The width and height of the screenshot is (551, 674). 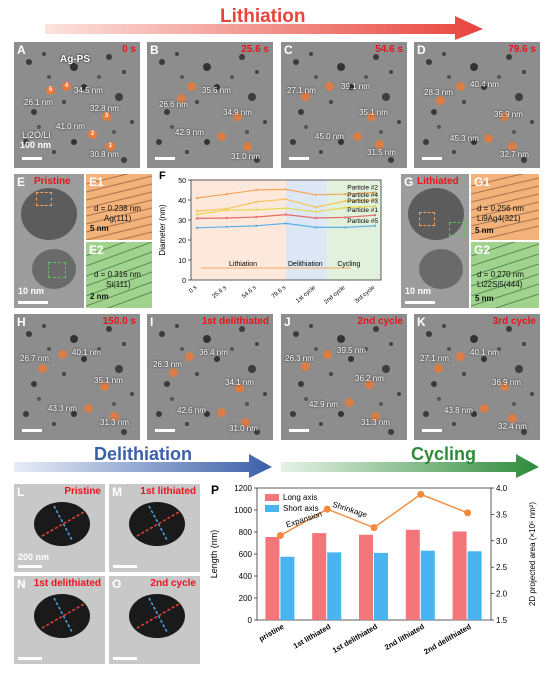 I want to click on measure-label: 28.3 nm, so click(x=438, y=92).